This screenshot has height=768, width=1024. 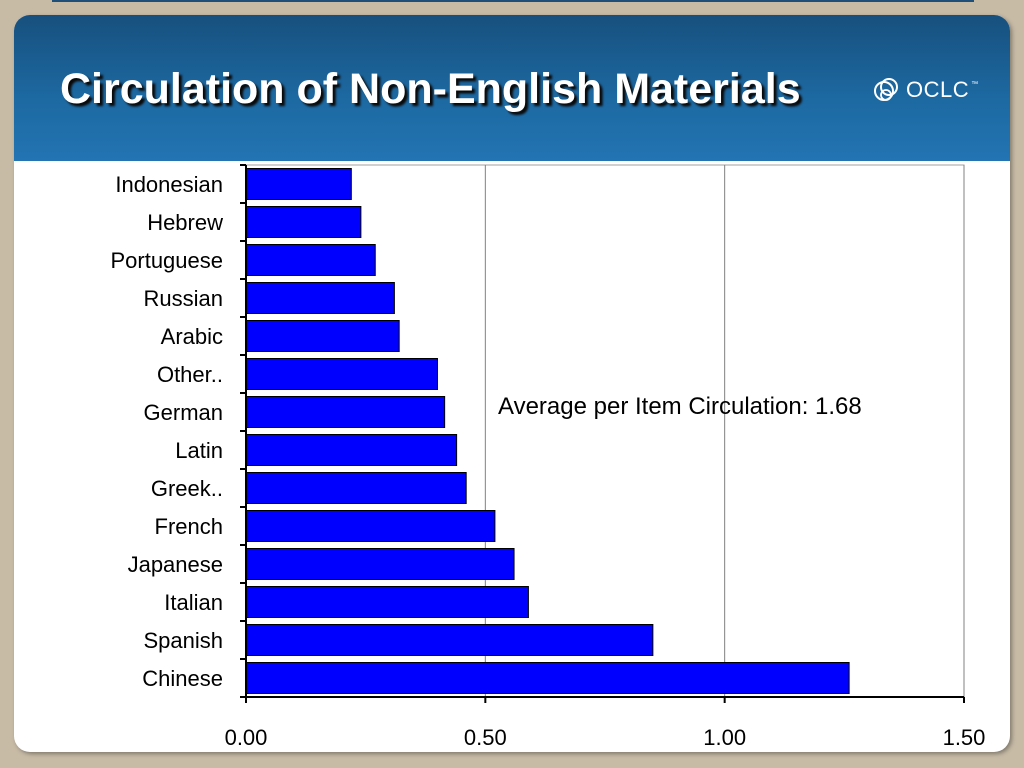 What do you see at coordinates (303, 222) in the screenshot?
I see `bar-hebrew` at bounding box center [303, 222].